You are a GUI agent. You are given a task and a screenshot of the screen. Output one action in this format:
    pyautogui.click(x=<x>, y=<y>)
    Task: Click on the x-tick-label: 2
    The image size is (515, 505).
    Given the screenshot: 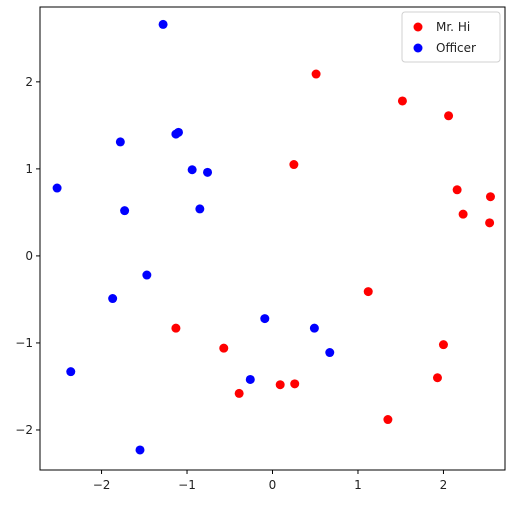 What is the action you would take?
    pyautogui.click(x=444, y=485)
    